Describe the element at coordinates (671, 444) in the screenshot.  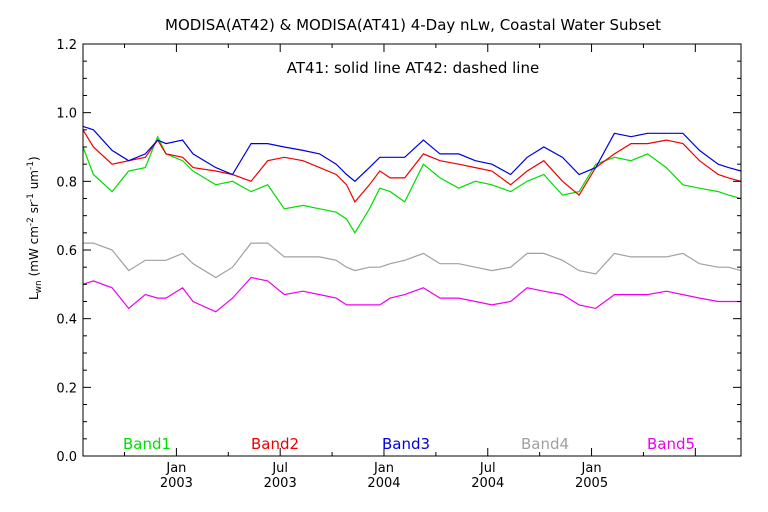
I see `legend-label-band5: Band5` at that location.